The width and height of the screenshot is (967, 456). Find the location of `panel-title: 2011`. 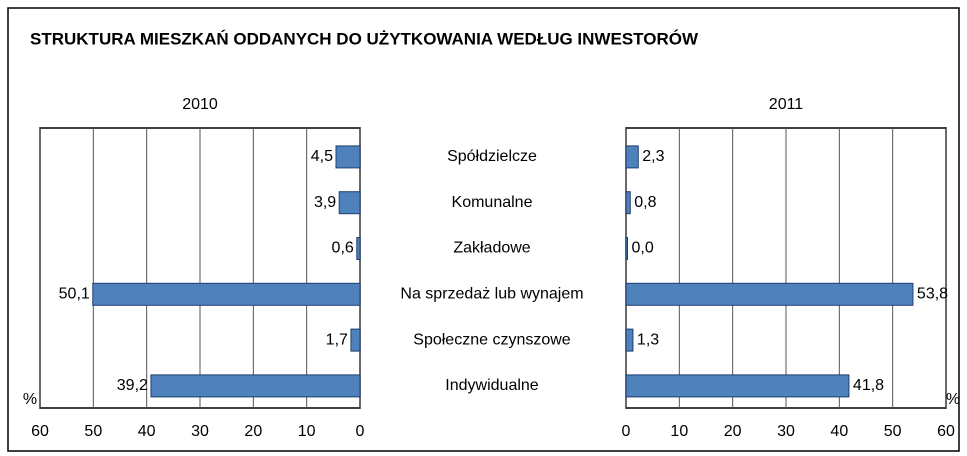

panel-title: 2011 is located at coordinates (786, 104).